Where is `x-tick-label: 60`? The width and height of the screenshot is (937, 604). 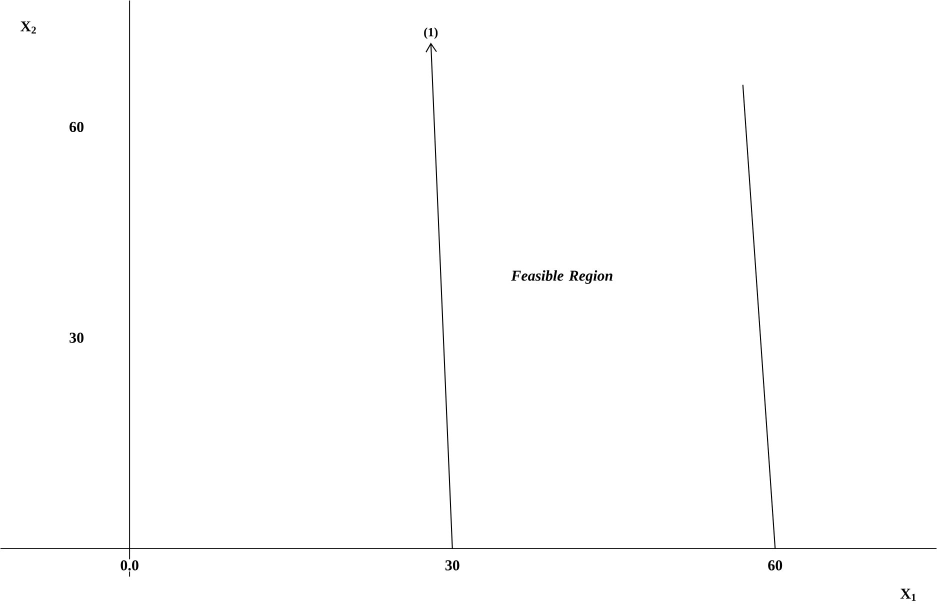
x-tick-label: 60 is located at coordinates (775, 565).